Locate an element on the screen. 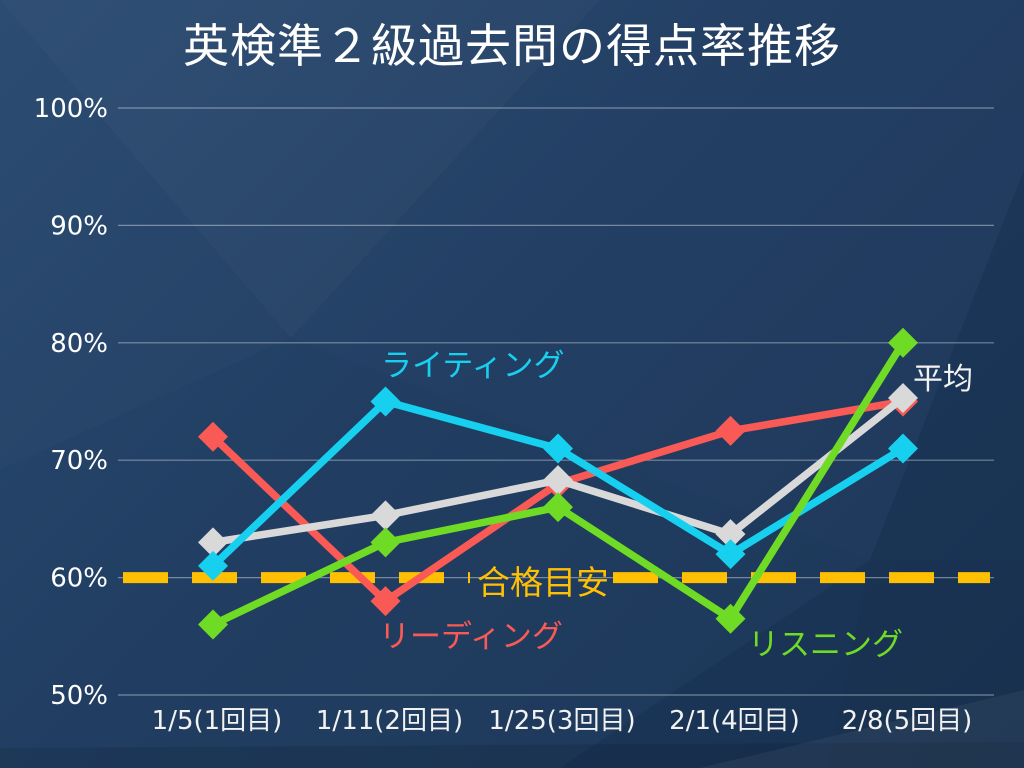 The image size is (1024, 768). x-tick-label: 2/8(5回目) is located at coordinates (907, 721).